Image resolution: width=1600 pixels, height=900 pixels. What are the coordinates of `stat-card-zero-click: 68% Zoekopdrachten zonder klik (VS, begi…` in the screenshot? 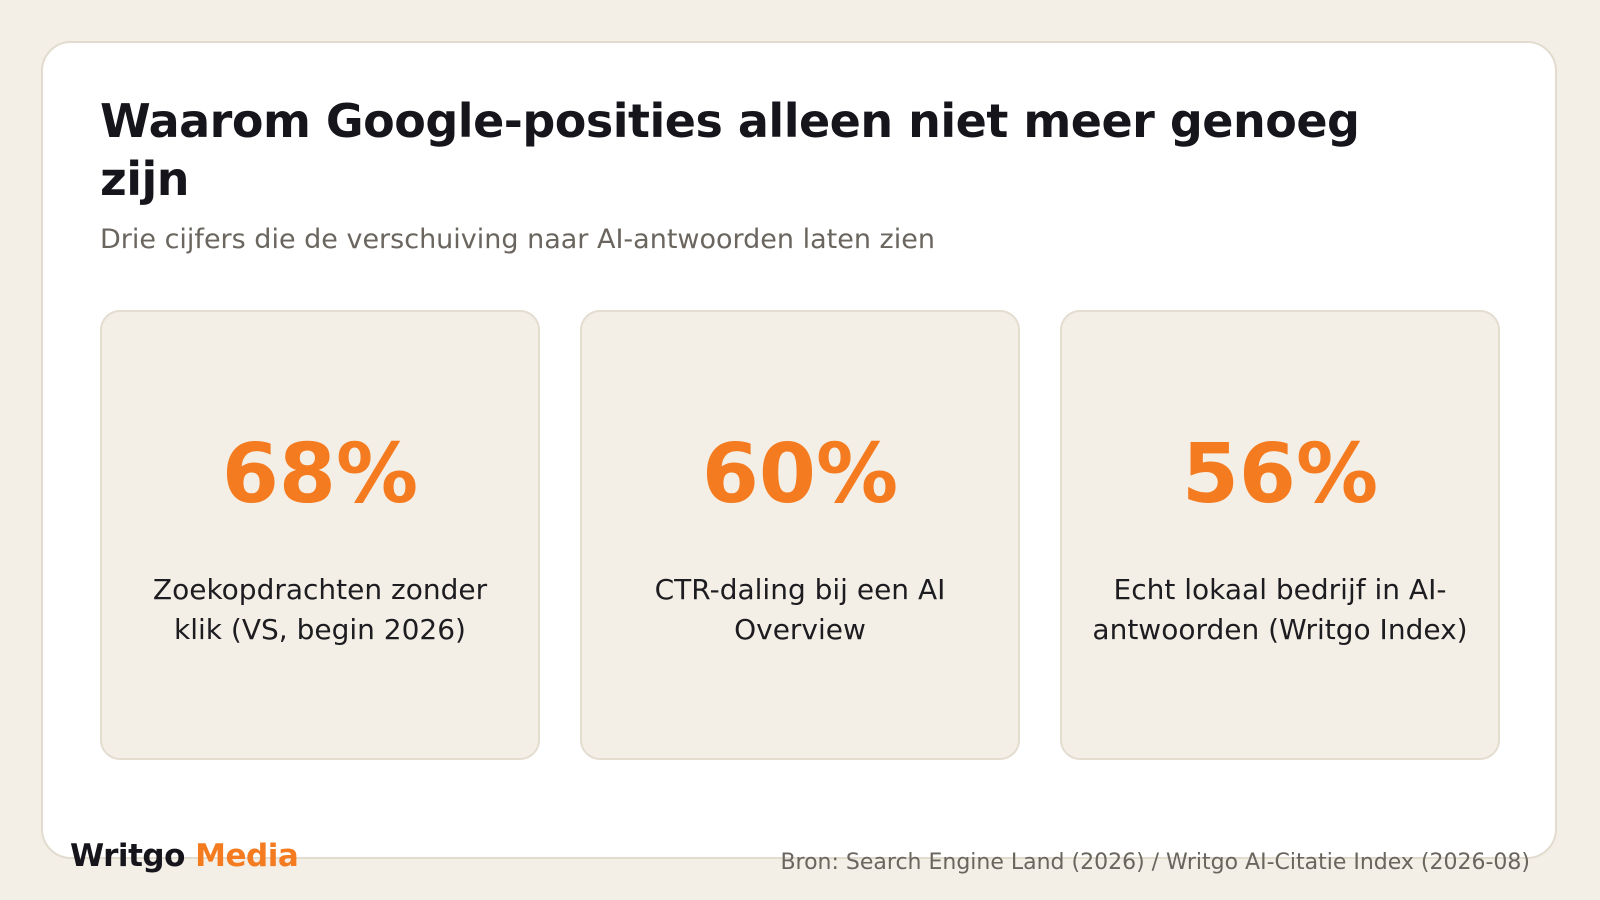 It's located at (320, 535).